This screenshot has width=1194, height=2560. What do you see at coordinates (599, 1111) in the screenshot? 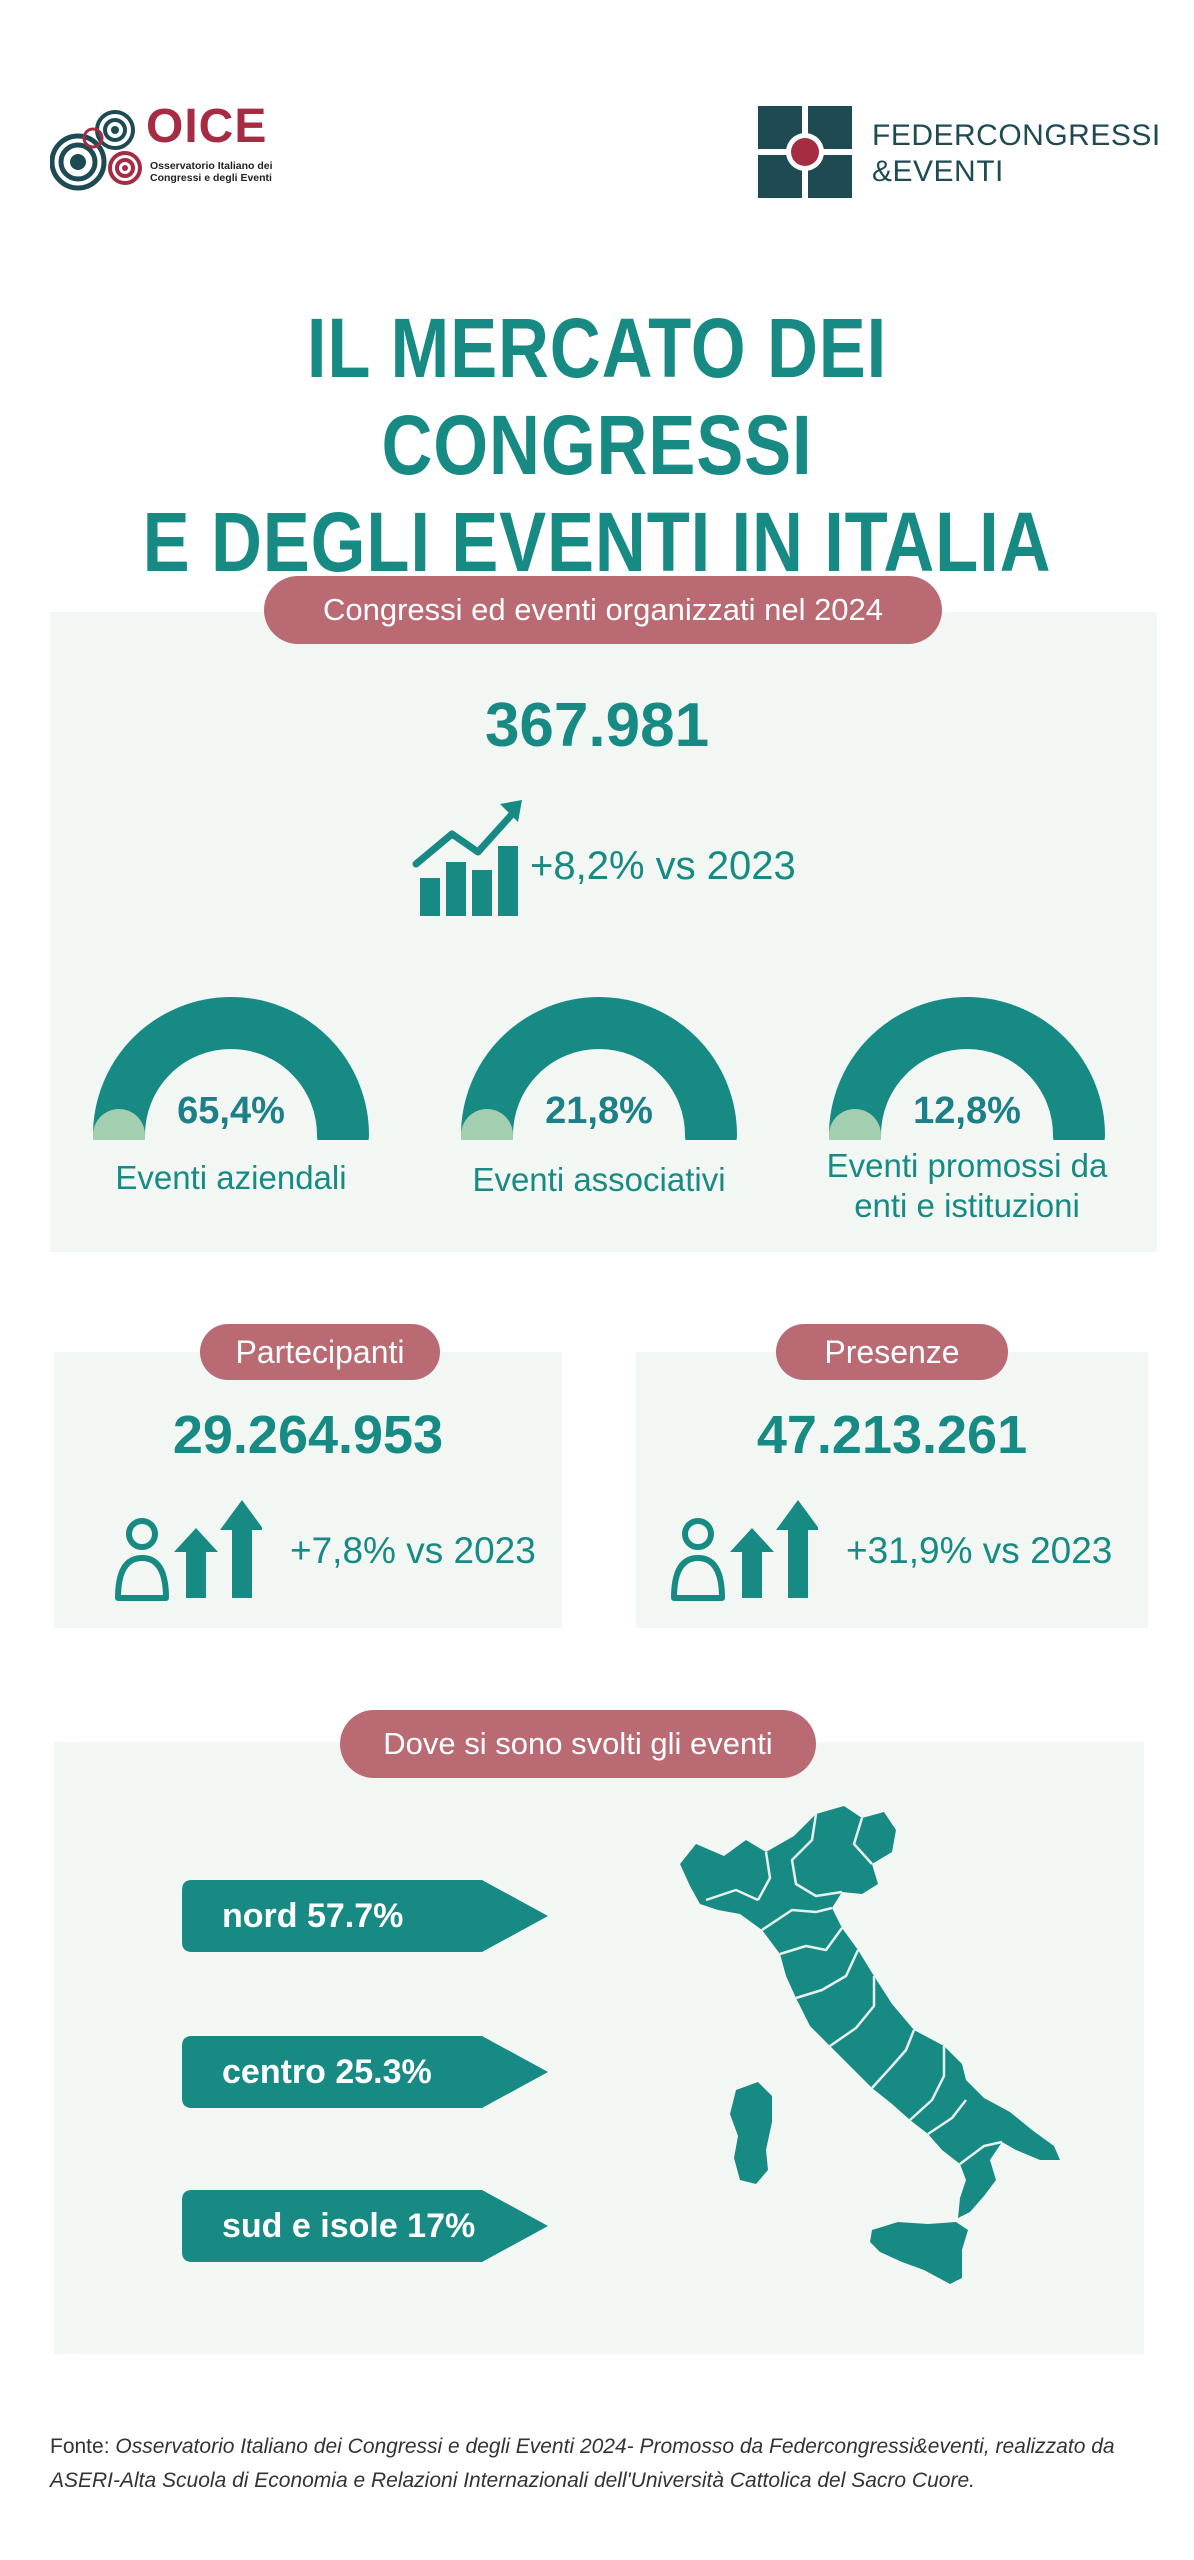
I see `gauge-associative-value: 21,8%` at bounding box center [599, 1111].